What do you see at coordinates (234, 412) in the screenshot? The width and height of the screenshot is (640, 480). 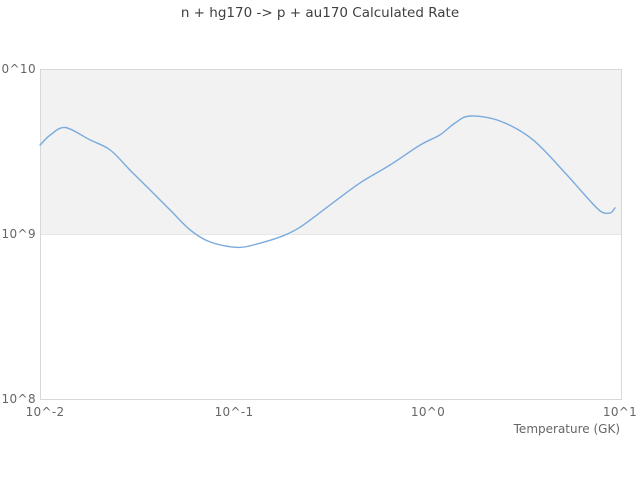 I see `x-tick-label-1e-1: 10^-1` at bounding box center [234, 412].